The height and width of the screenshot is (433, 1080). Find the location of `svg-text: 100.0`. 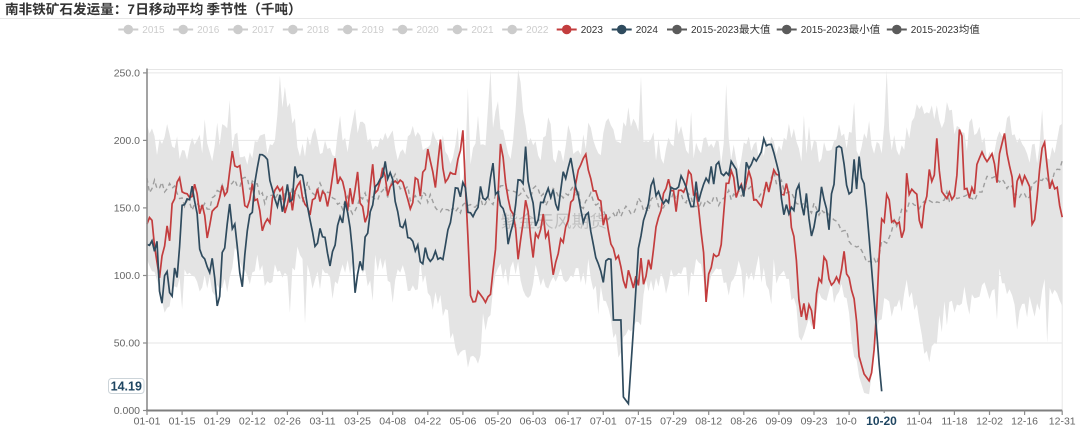

svg-text: 100.0 is located at coordinates (127, 276).